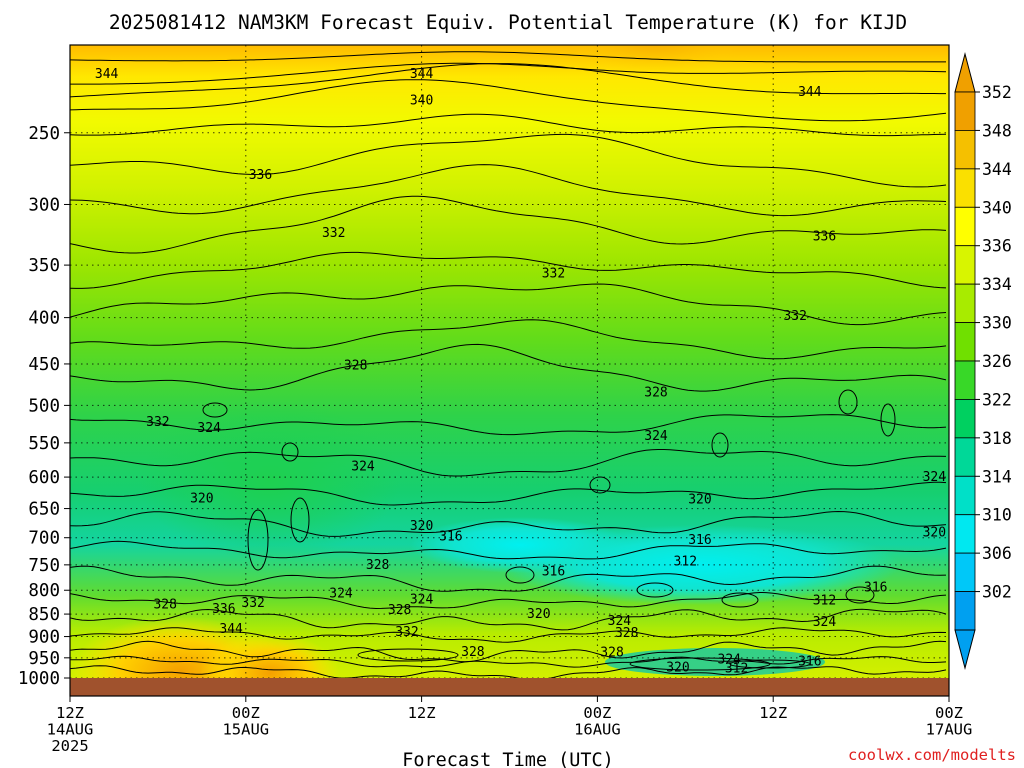 The height and width of the screenshot is (768, 1024). I want to click on x-tick-label: 15AUG, so click(245, 730).